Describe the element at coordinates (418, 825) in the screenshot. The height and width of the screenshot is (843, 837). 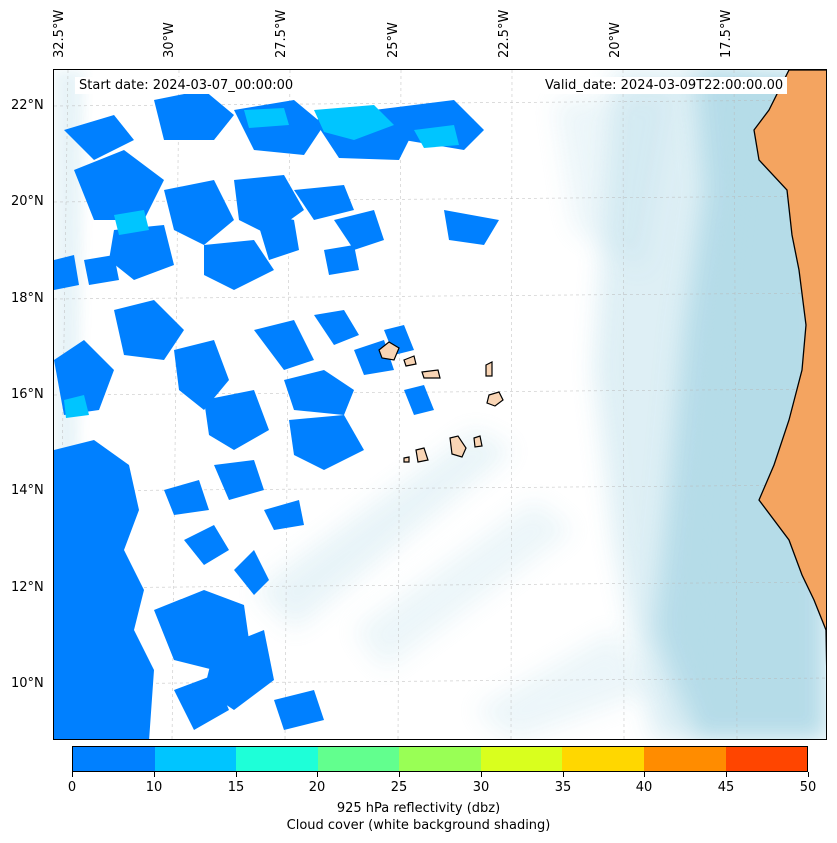
I see `colorbar-sublabel: Cloud cover (white background shading)` at that location.